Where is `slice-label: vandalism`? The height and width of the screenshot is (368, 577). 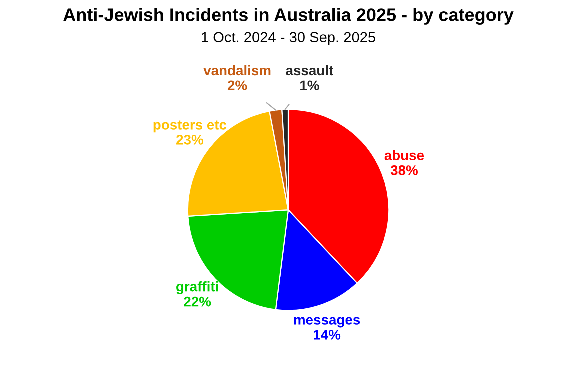
slice-label: vandalism is located at coordinates (237, 70).